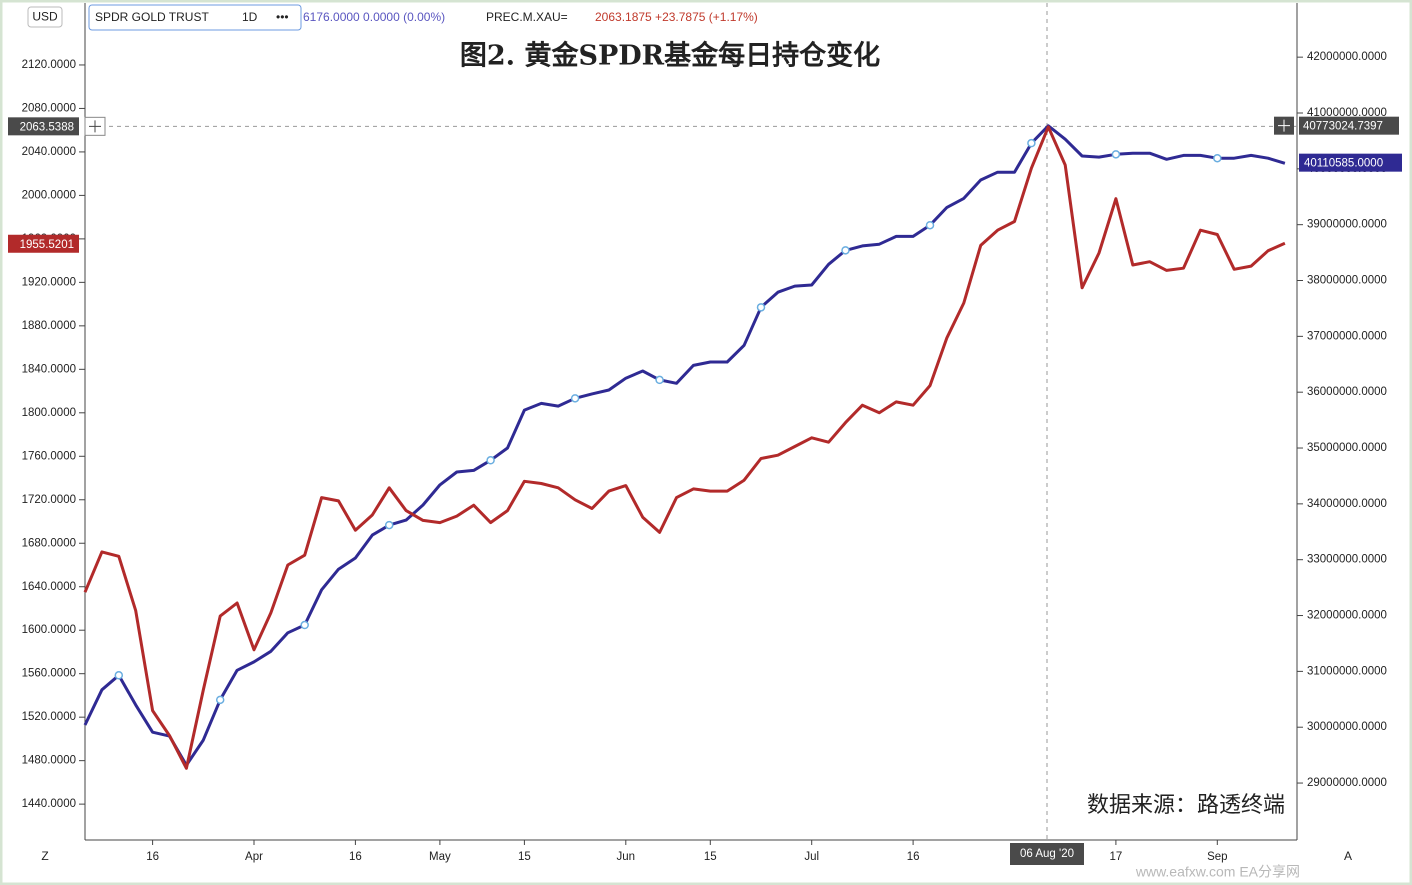 Image resolution: width=1412 pixels, height=885 pixels. What do you see at coordinates (1116, 857) in the screenshot?
I see `x-tick-label: 17` at bounding box center [1116, 857].